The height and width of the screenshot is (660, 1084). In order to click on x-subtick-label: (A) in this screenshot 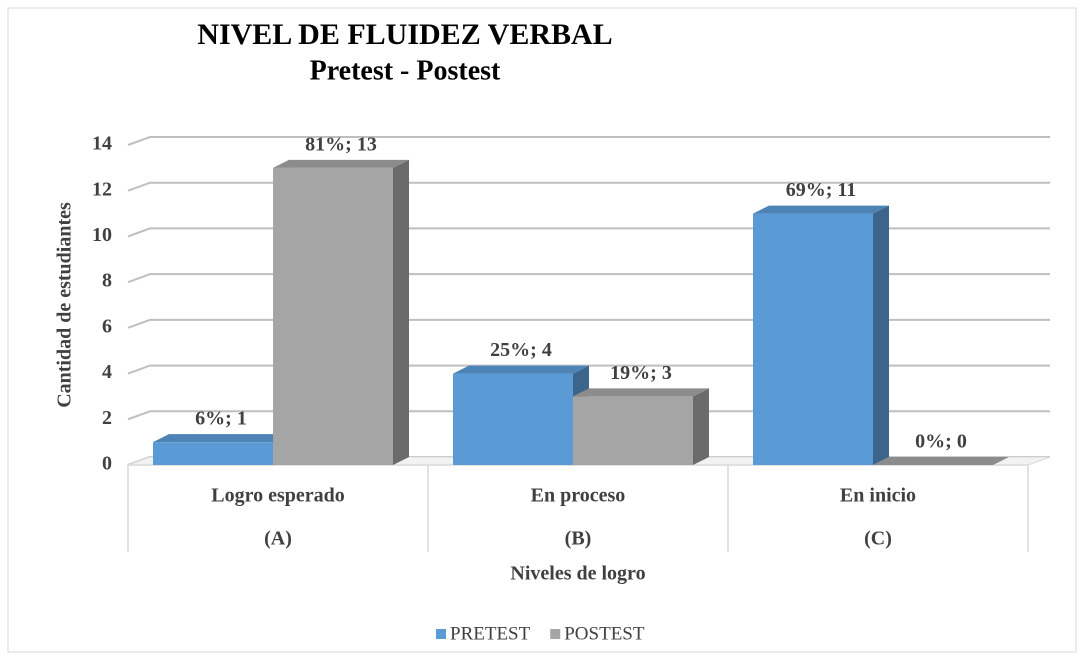, I will do `click(278, 539)`.